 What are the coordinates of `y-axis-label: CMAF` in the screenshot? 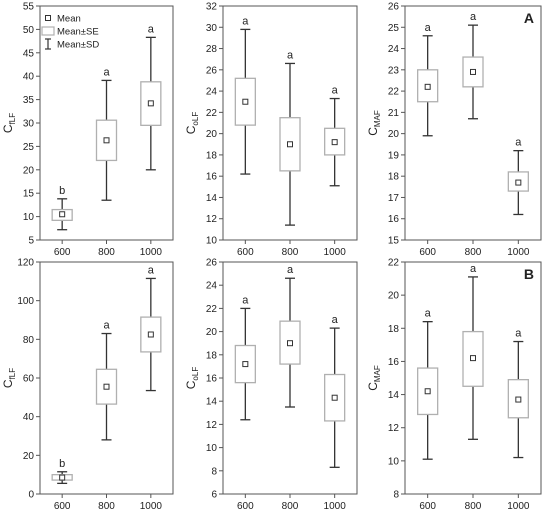 It's located at (374, 378).